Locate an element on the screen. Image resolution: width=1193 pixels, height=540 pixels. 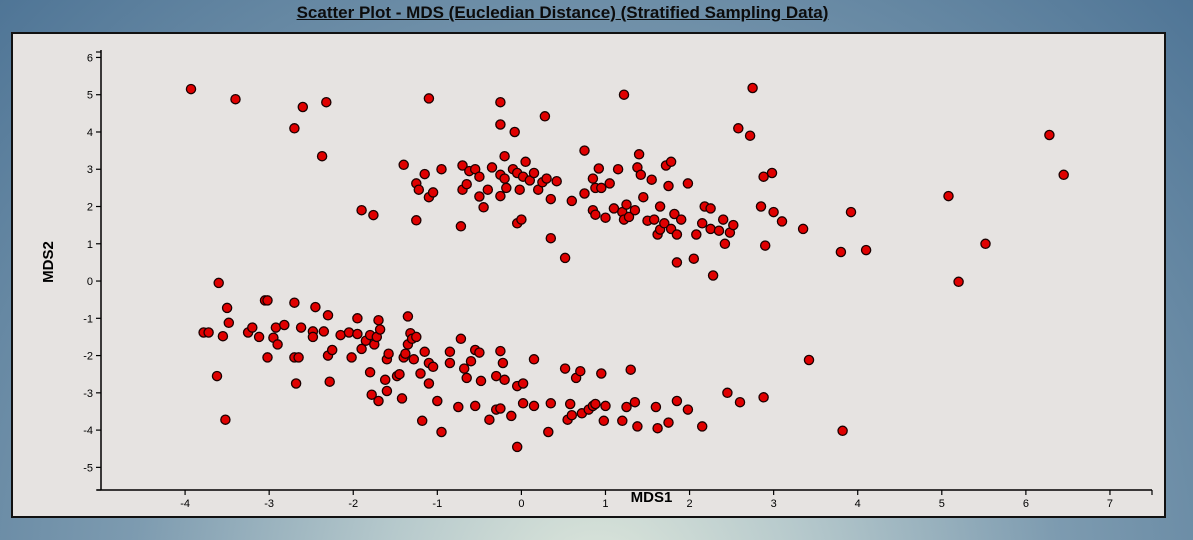
y-tick-label: 1 is located at coordinates (90, 245).